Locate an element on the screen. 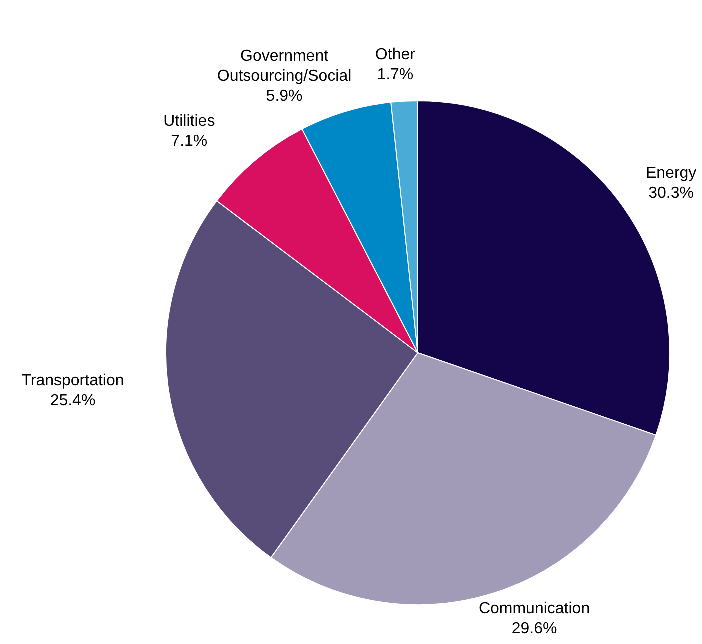 The image size is (702, 644). data-label: 30.3% is located at coordinates (671, 193).